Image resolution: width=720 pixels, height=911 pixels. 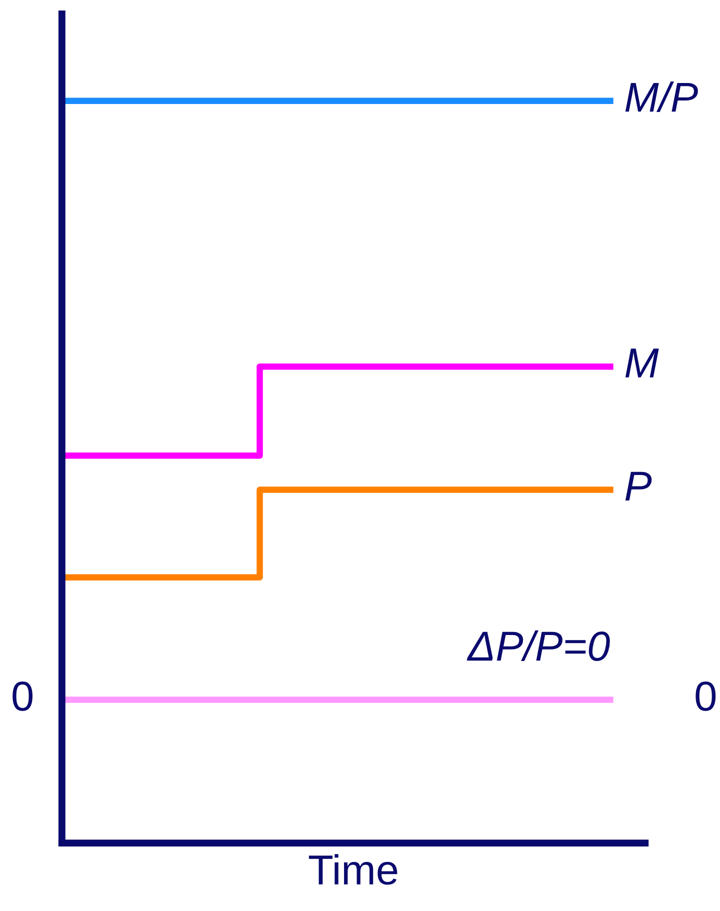 What do you see at coordinates (642, 363) in the screenshot?
I see `series-label: M` at bounding box center [642, 363].